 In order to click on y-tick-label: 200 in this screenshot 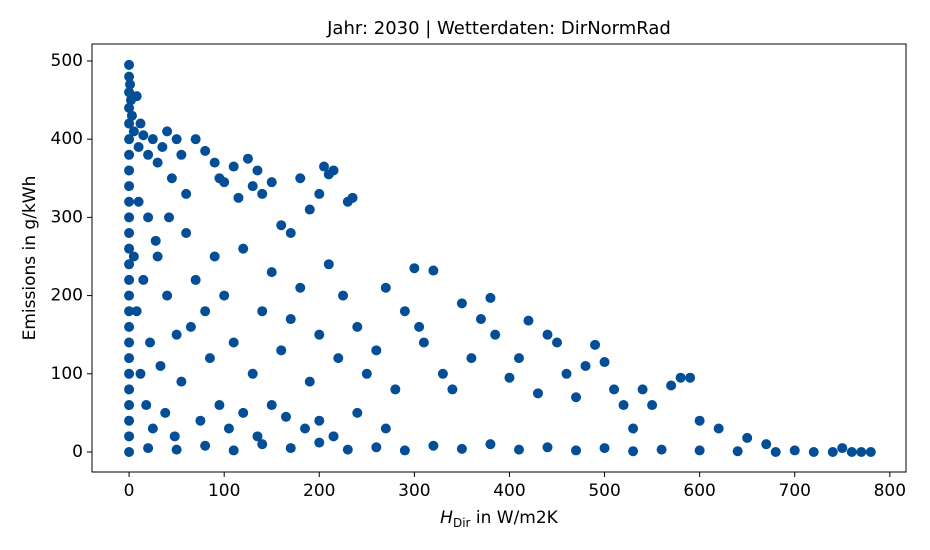, I will do `click(67, 296)`.